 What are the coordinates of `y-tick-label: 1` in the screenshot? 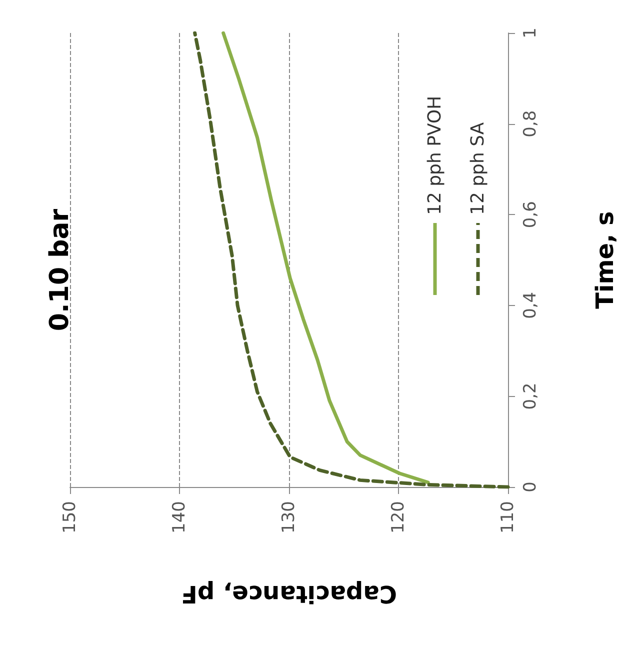 It's located at (530, 33).